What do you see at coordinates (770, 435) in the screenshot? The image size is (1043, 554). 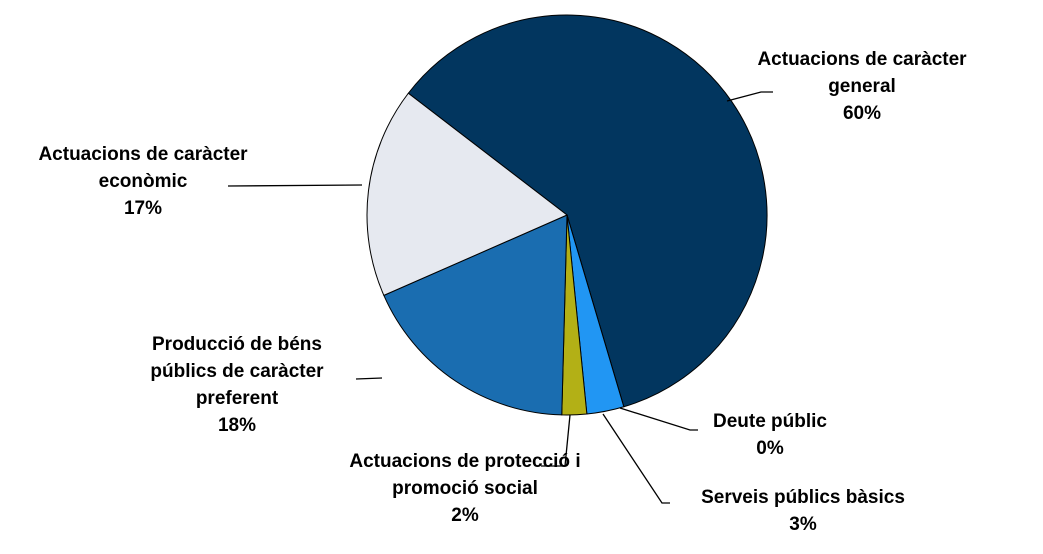 I see `slice-label: Deute públic 0%` at bounding box center [770, 435].